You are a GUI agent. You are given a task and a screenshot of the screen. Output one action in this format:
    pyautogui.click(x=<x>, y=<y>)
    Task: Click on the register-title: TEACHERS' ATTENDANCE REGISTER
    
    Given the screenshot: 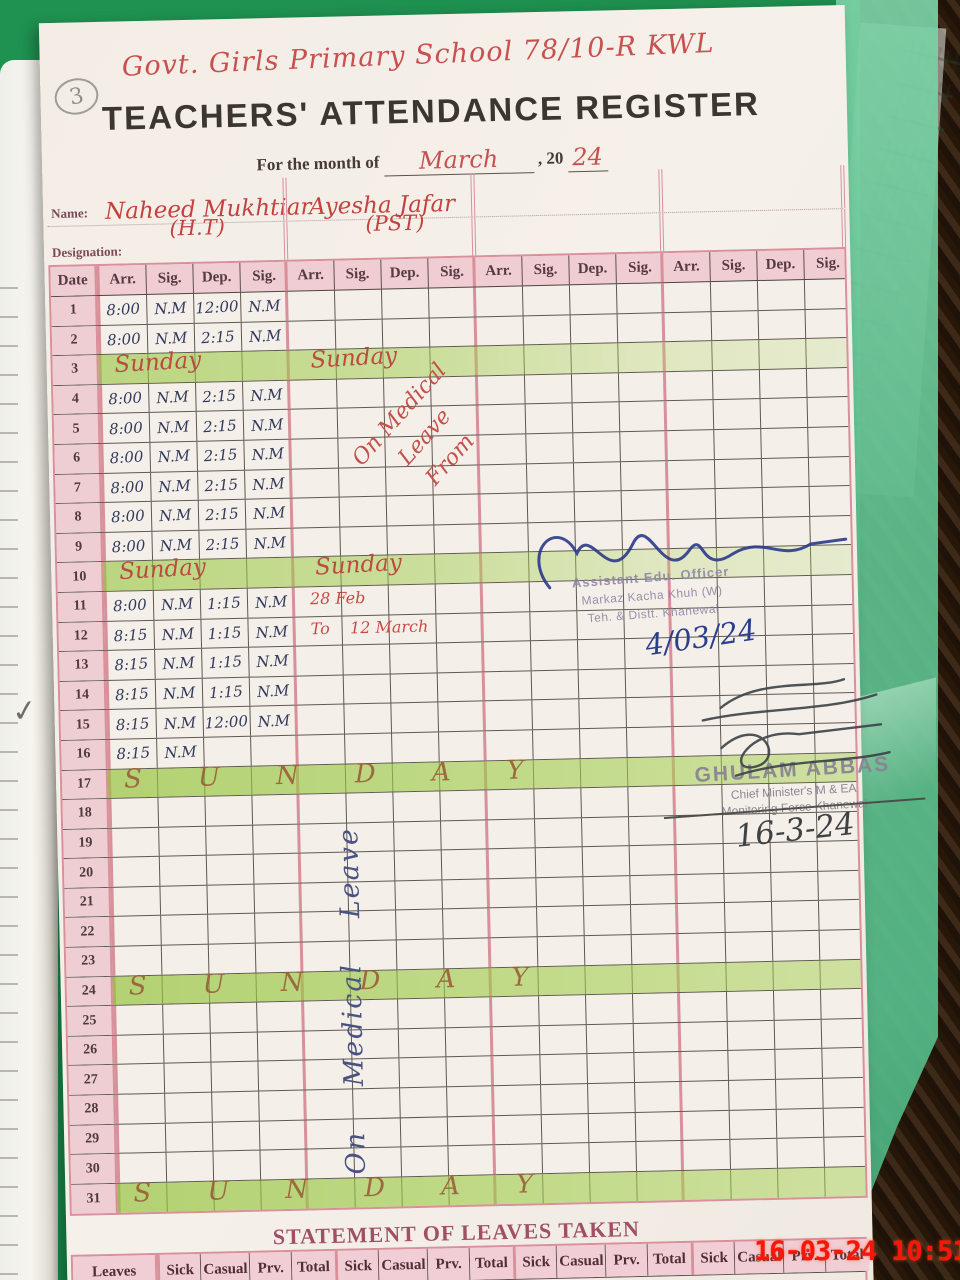 What is the action you would take?
    pyautogui.click(x=431, y=110)
    